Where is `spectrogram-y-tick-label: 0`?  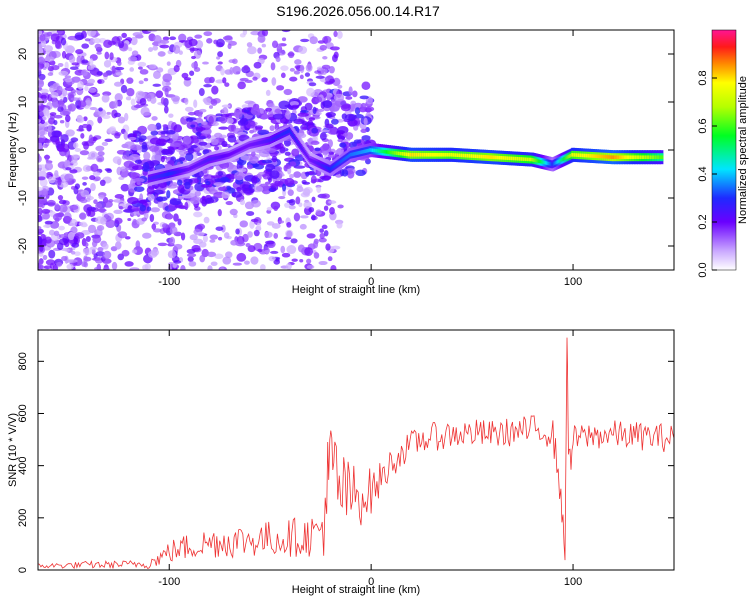
spectrogram-y-tick-label: 0 is located at coordinates (23, 150).